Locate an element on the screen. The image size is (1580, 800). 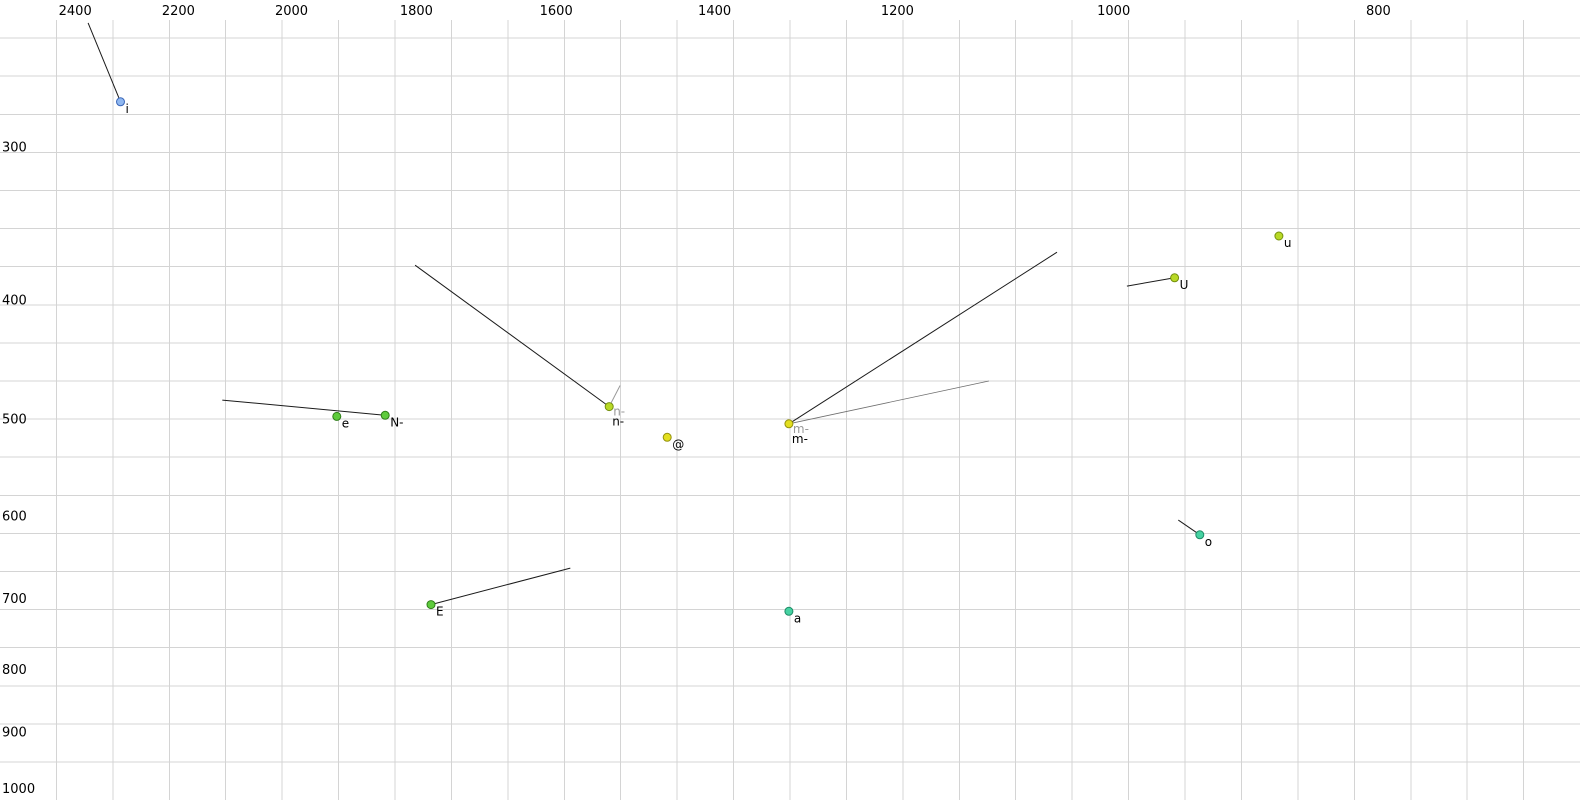
y-tick-label: 400 is located at coordinates (14, 301).